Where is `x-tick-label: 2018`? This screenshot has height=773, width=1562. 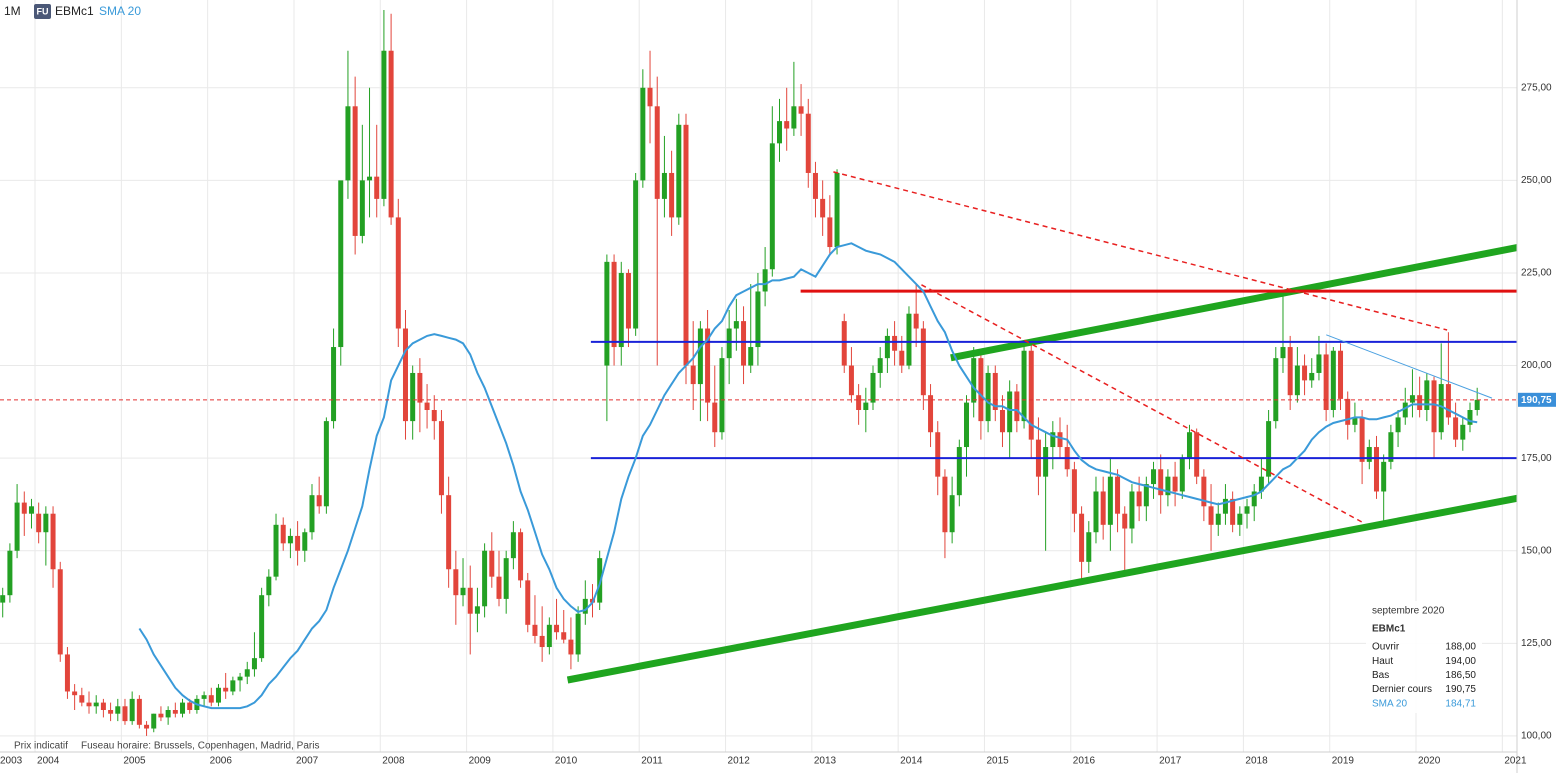
x-tick-label: 2018 is located at coordinates (1256, 761).